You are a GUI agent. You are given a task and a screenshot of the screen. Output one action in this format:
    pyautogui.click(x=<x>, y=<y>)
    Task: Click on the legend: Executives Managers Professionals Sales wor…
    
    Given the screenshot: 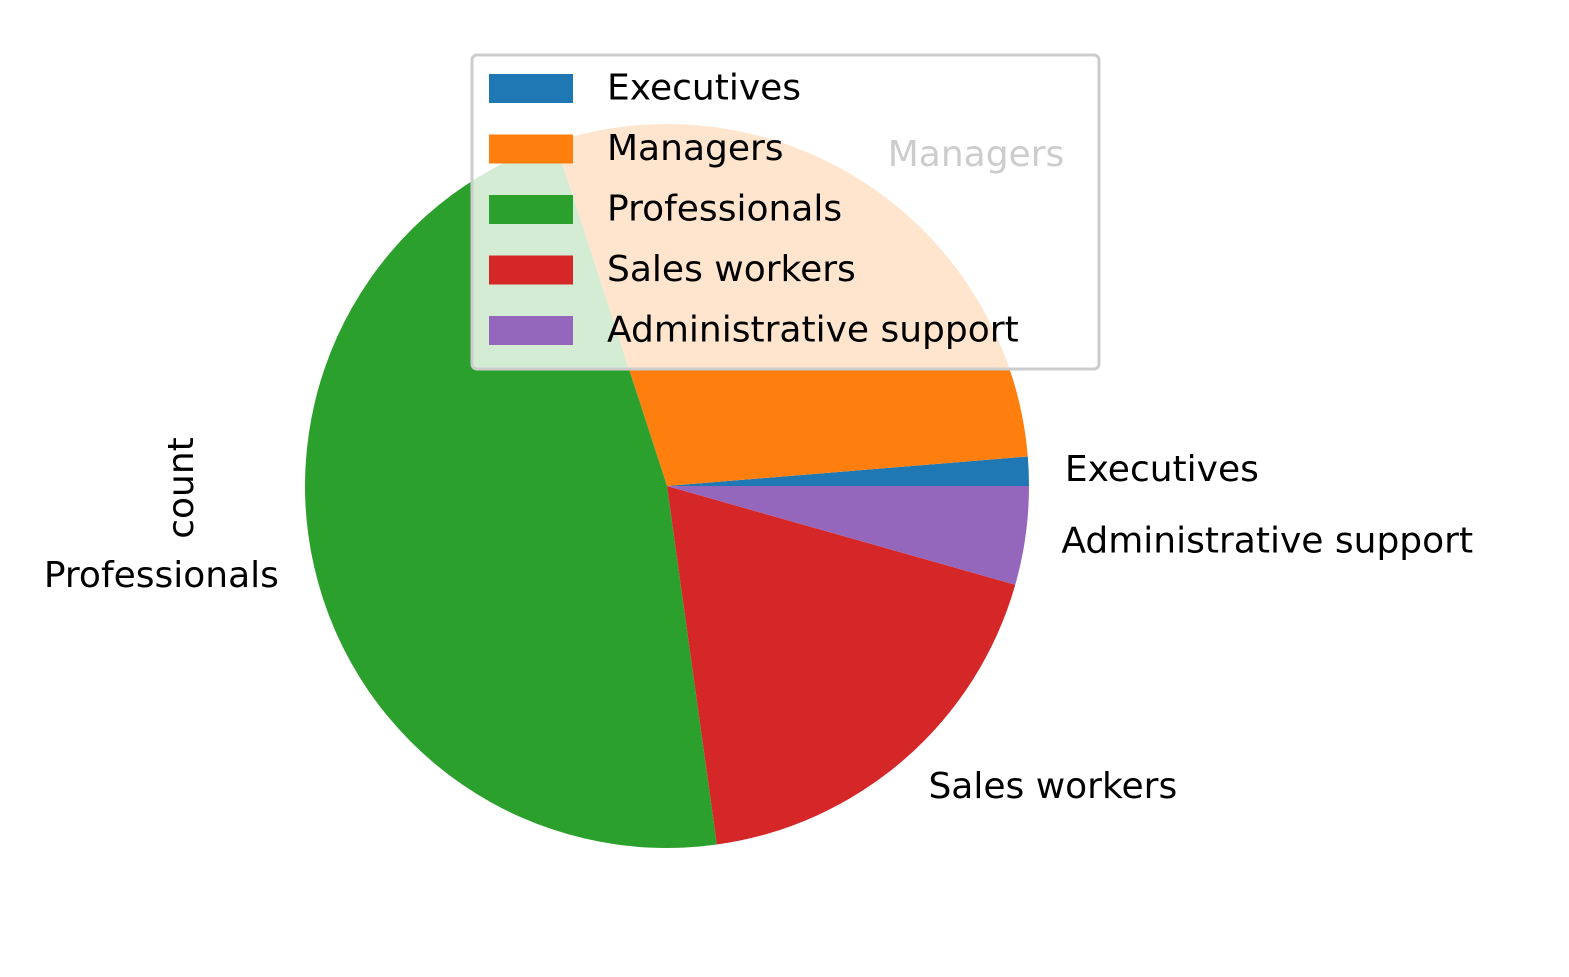 What is the action you would take?
    pyautogui.click(x=785, y=212)
    